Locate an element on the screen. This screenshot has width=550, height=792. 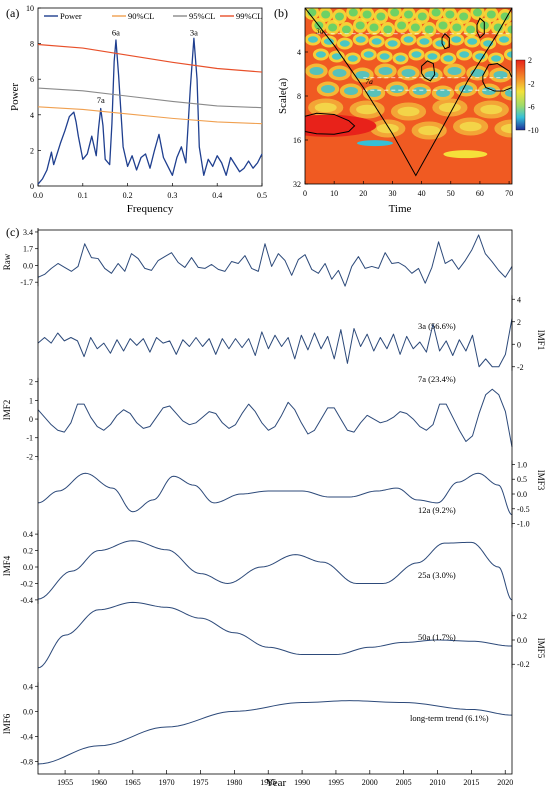
panel-a-ytick-label: 2 is located at coordinates (32, 150).